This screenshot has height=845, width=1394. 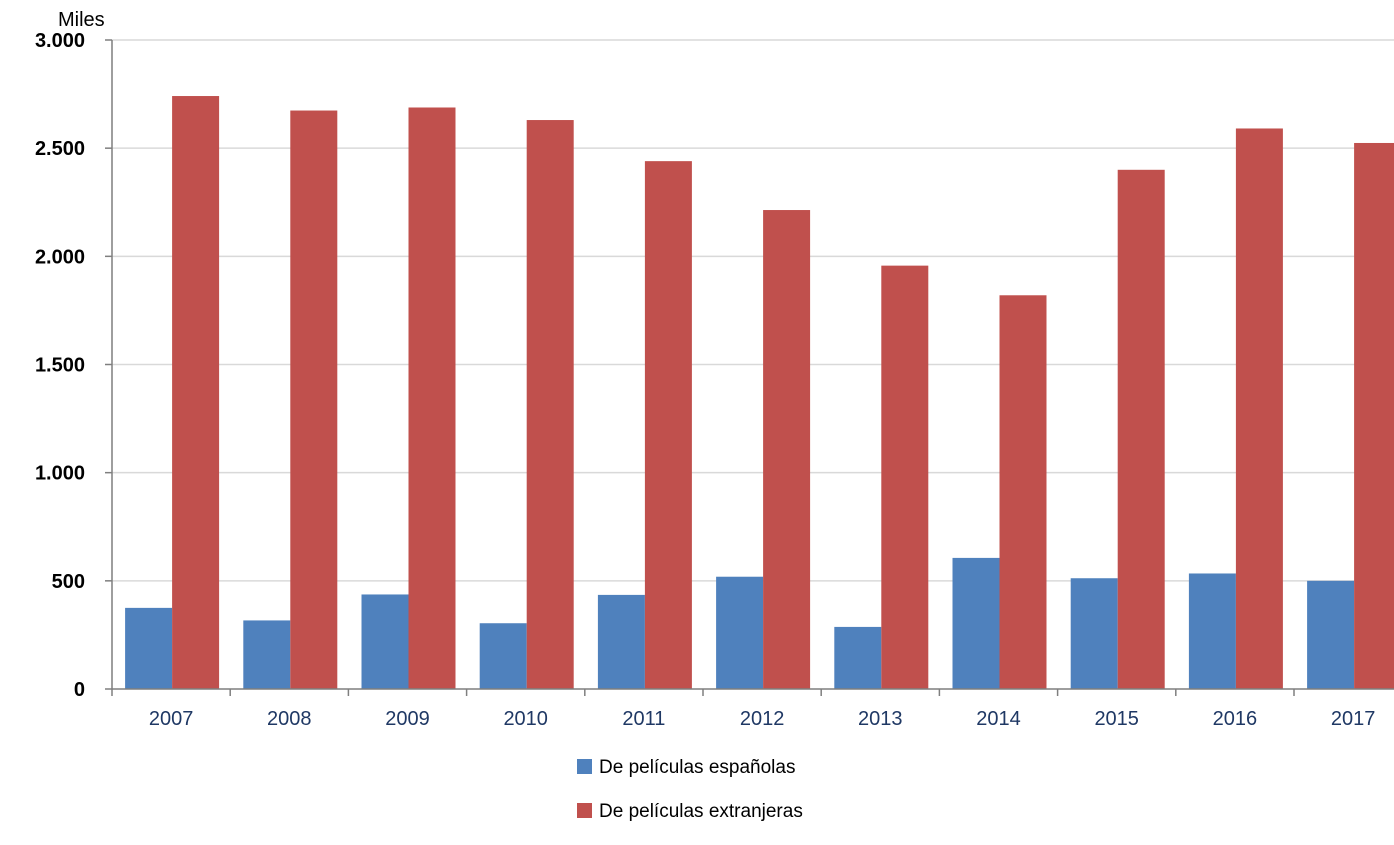 What do you see at coordinates (289, 719) in the screenshot?
I see `x-tick-label: 2008` at bounding box center [289, 719].